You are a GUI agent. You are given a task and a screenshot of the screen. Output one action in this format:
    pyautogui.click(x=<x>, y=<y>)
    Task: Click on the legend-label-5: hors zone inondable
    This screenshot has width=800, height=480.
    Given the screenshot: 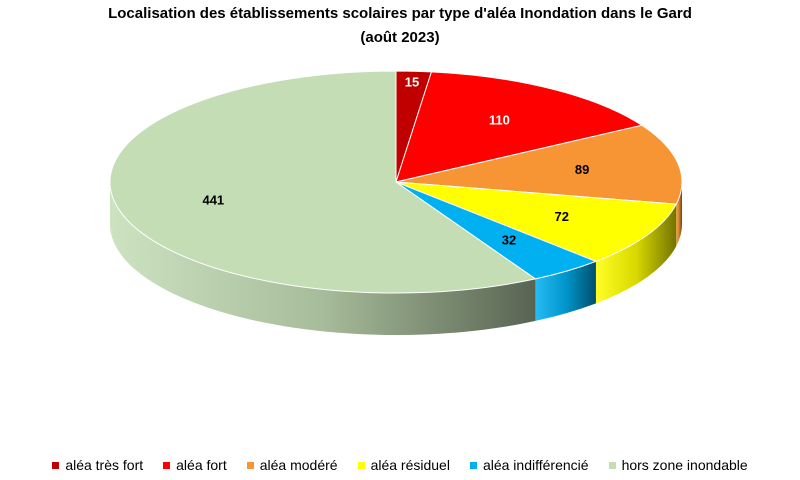 What is the action you would take?
    pyautogui.click(x=684, y=465)
    